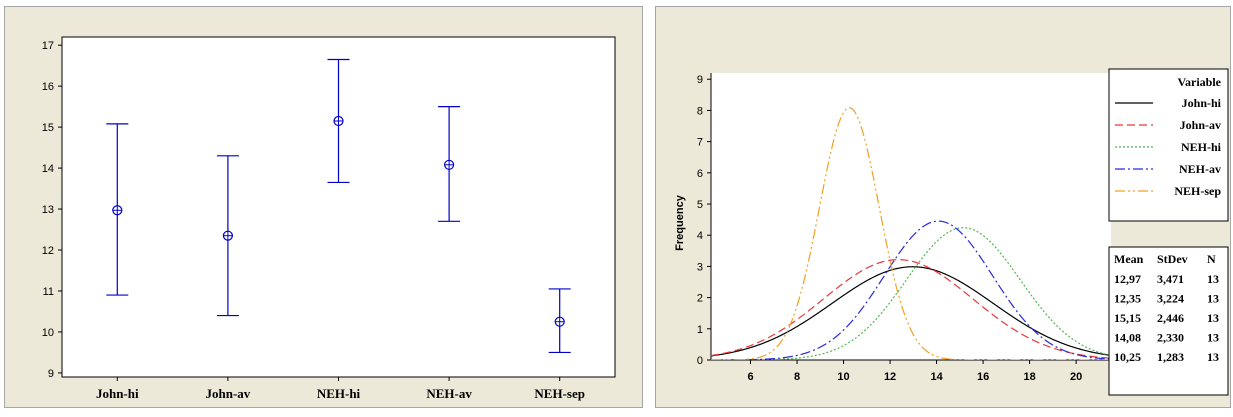 This screenshot has width=1233, height=417. What do you see at coordinates (700, 267) in the screenshot?
I see `y-tick-label: 3` at bounding box center [700, 267].